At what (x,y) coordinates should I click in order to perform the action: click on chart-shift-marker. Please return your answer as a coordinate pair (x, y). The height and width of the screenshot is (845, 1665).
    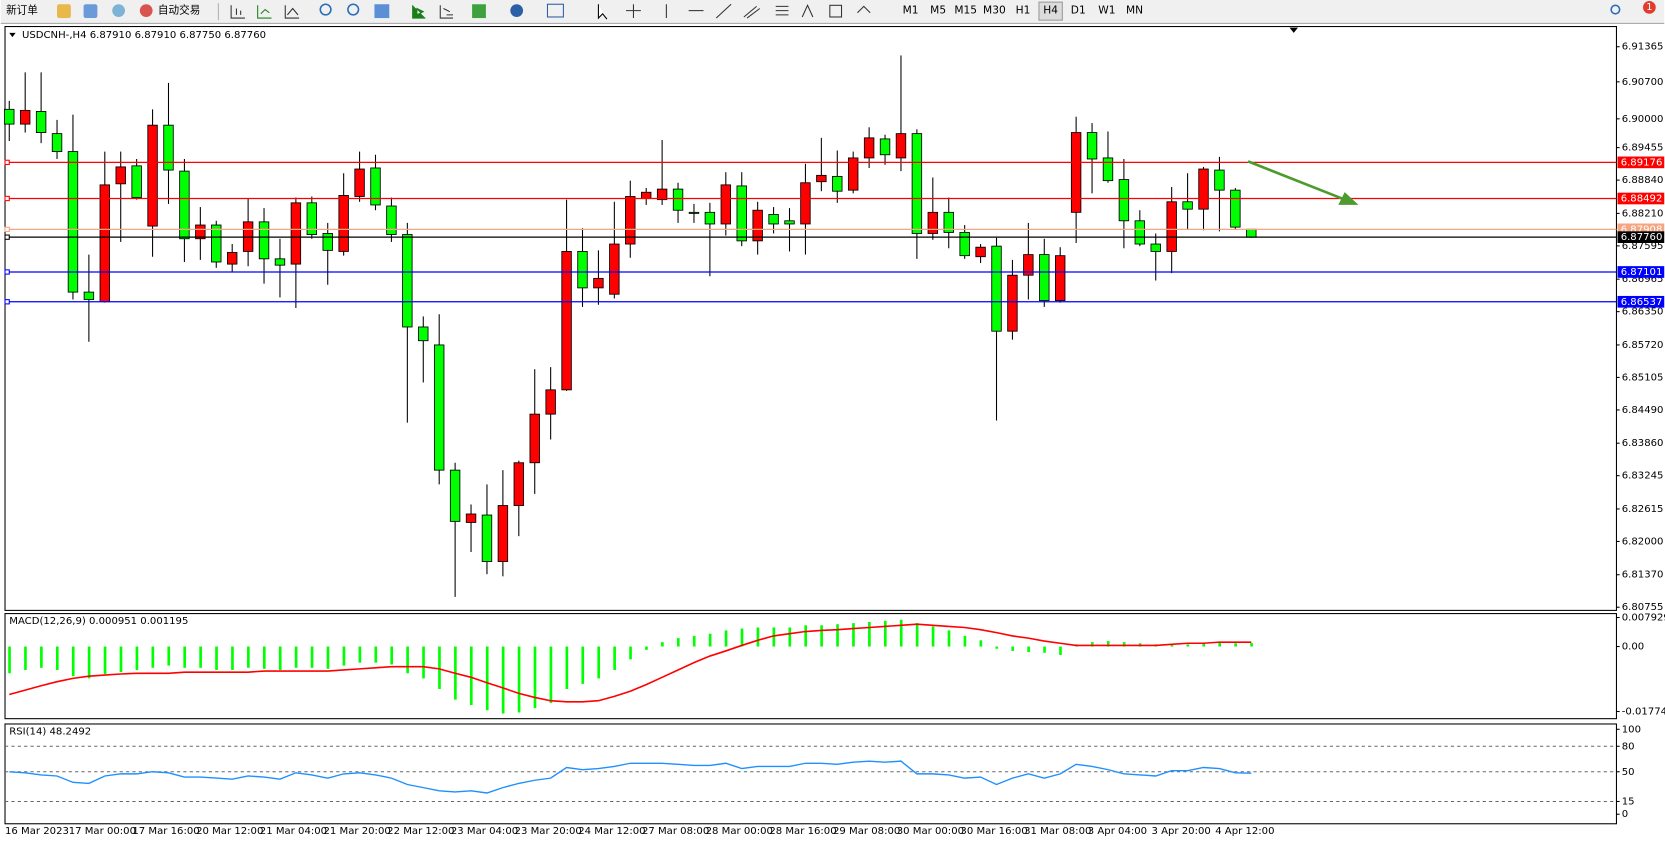
    Looking at the image, I should click on (1293, 30).